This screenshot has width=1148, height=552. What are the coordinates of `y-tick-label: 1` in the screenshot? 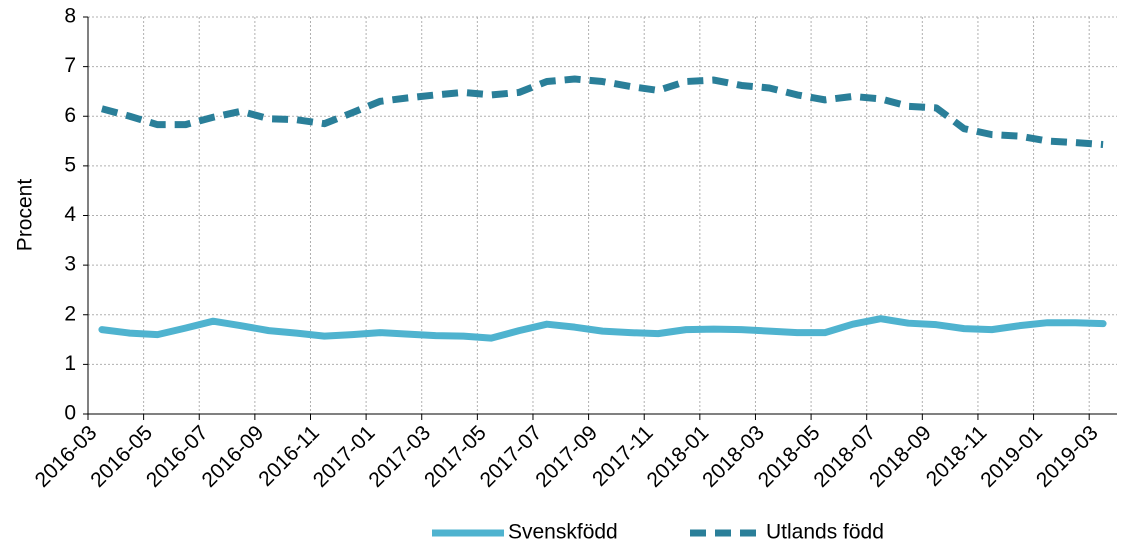 It's located at (70, 363).